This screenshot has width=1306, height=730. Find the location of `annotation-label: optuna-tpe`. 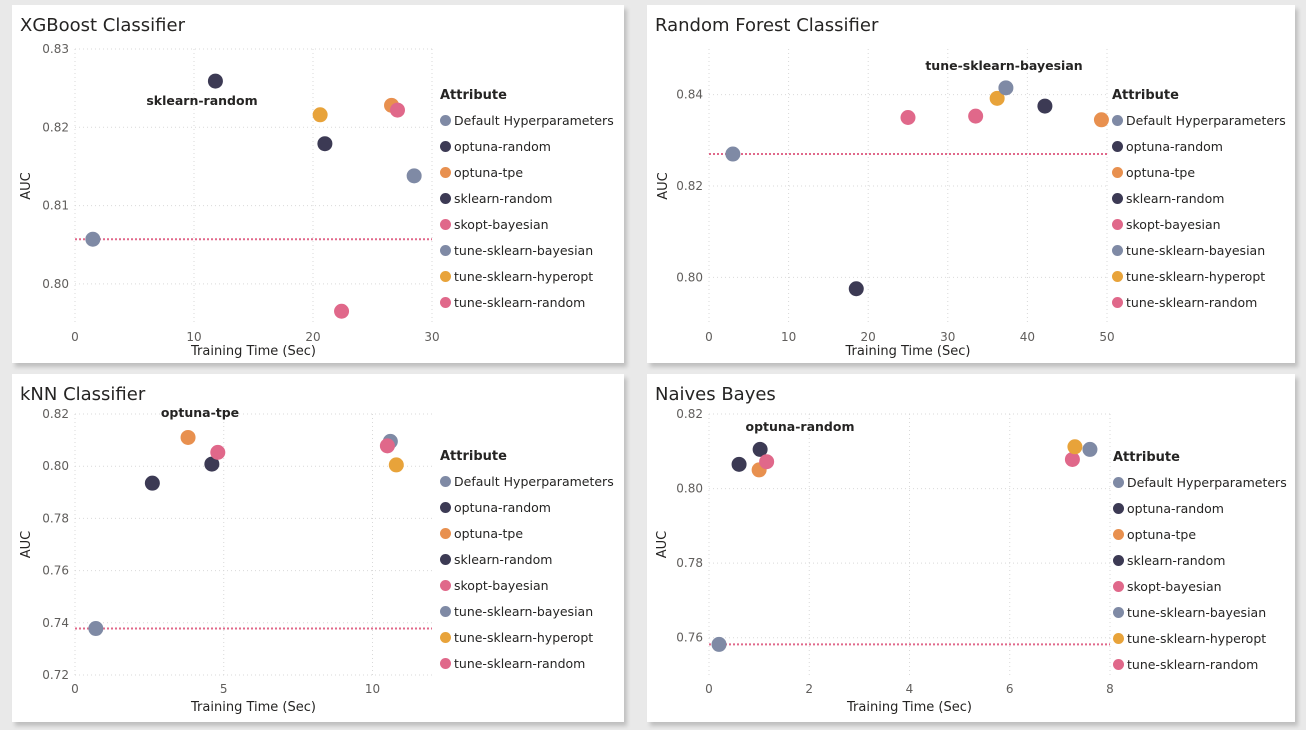

annotation-label: optuna-tpe is located at coordinates (200, 412).